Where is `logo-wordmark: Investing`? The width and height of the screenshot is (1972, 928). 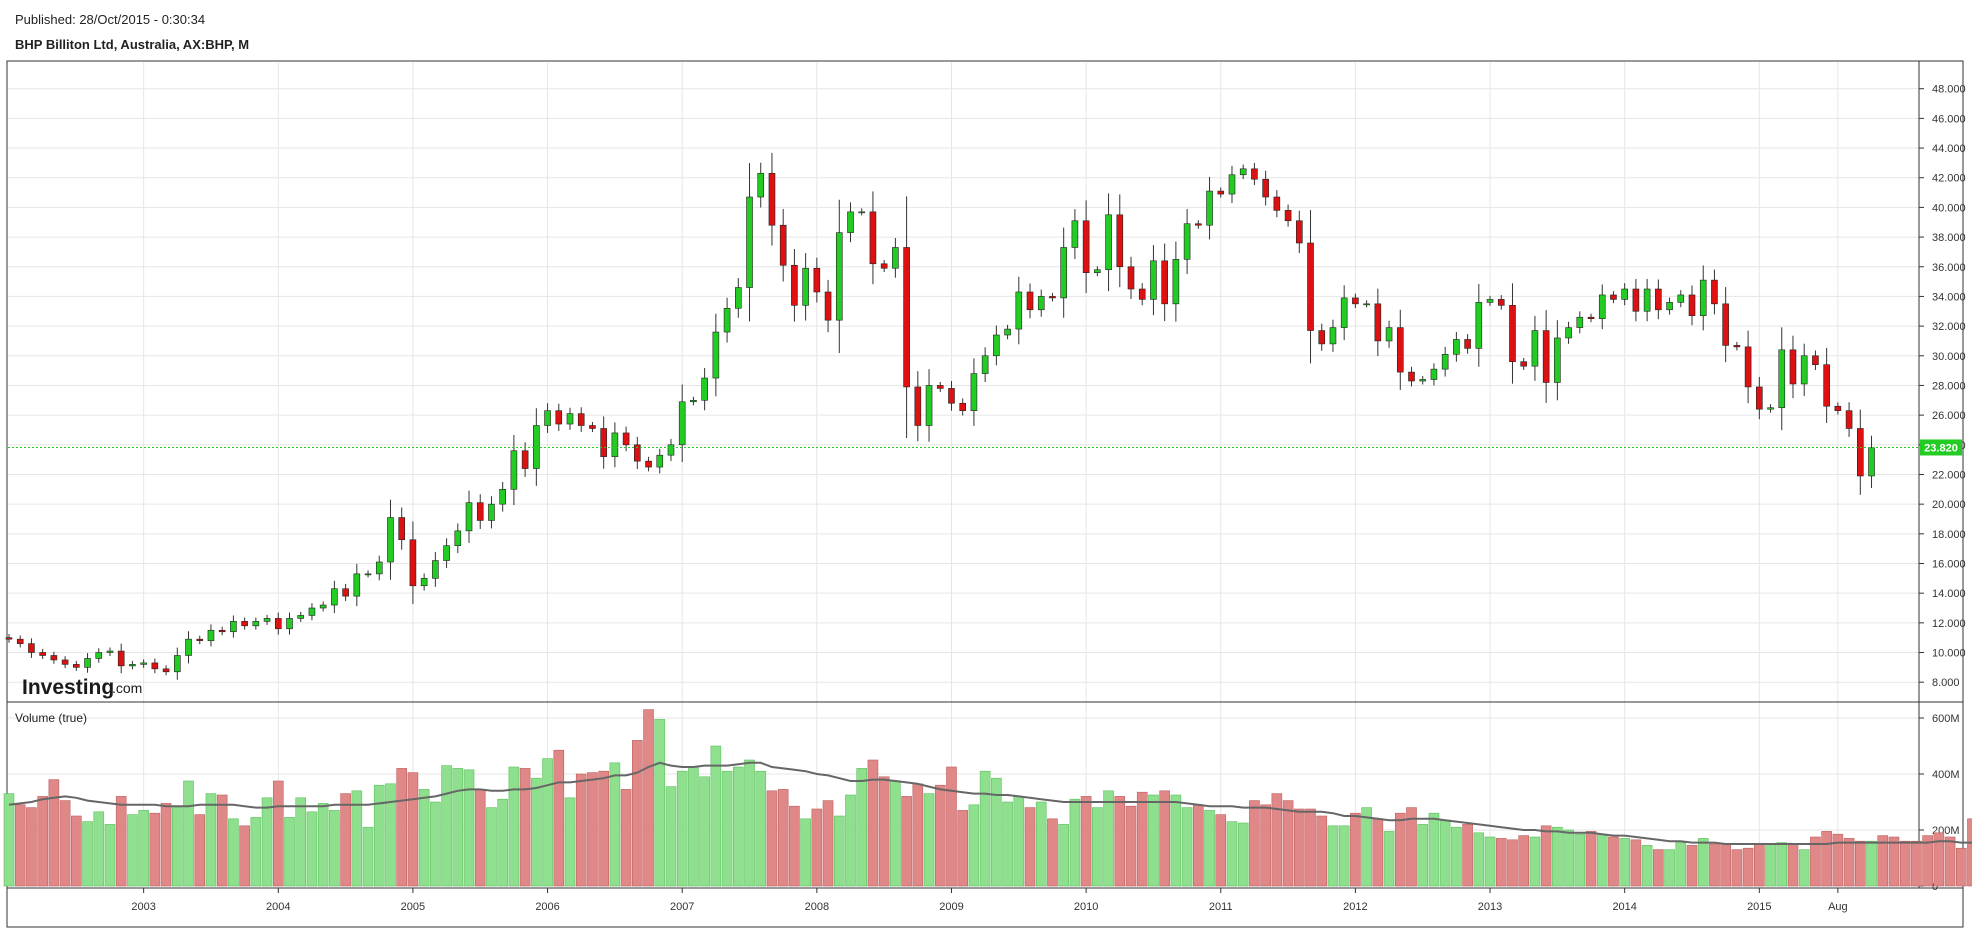 logo-wordmark: Investing is located at coordinates (68, 687).